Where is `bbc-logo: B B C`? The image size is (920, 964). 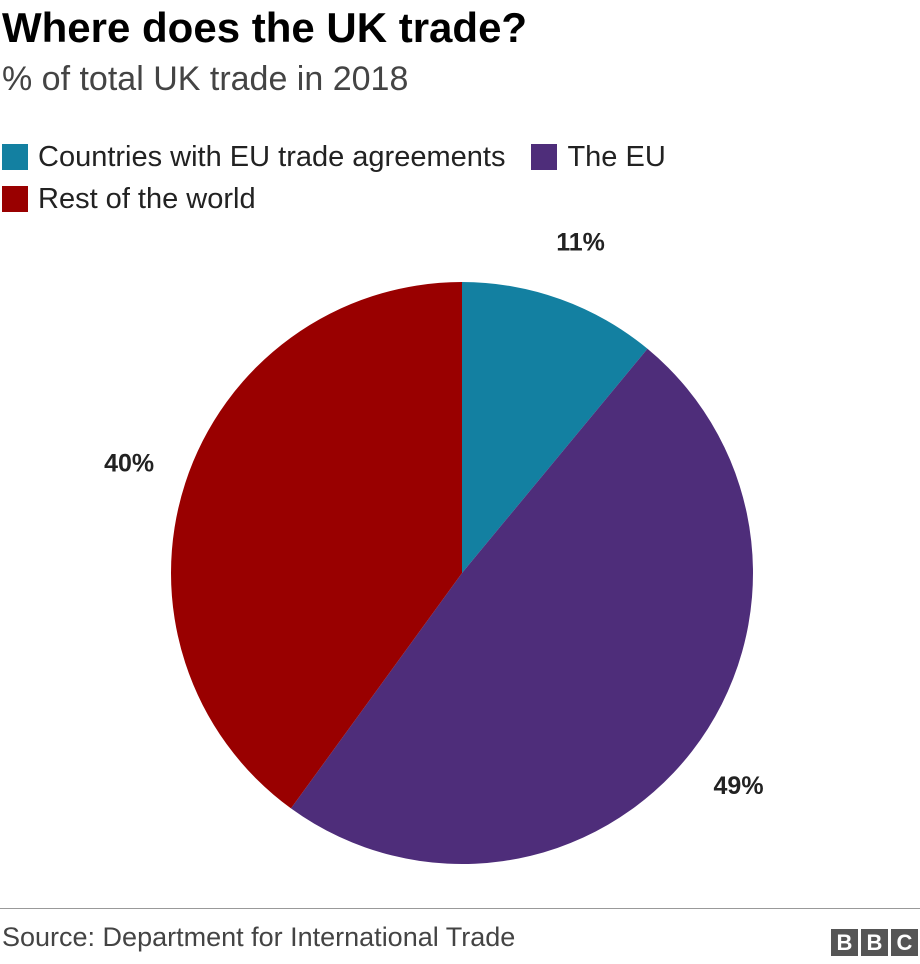 bbc-logo: B B C is located at coordinates (874, 942).